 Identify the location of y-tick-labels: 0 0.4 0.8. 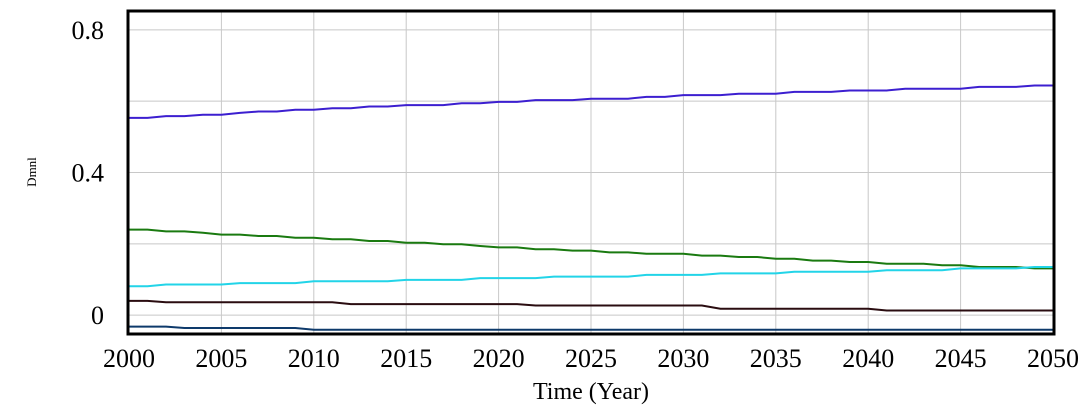
(88, 173).